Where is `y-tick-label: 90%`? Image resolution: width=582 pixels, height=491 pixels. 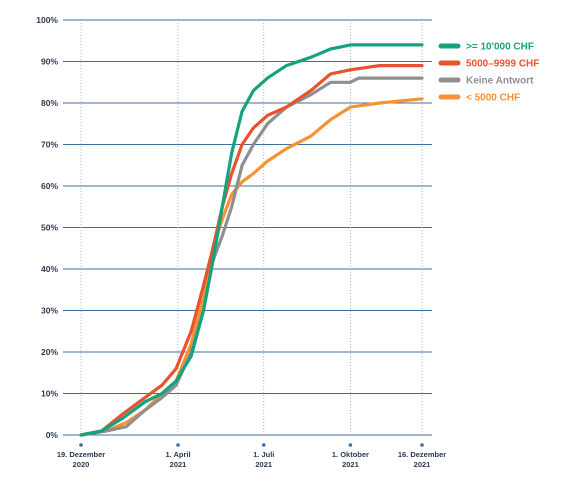 y-tick-label: 90% is located at coordinates (49, 62).